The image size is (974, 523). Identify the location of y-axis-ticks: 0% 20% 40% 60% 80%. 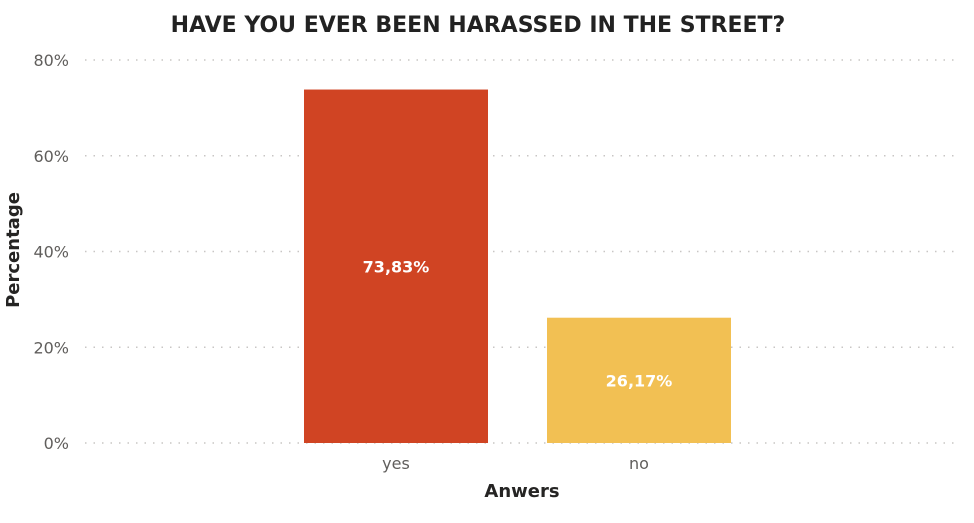
(51, 252).